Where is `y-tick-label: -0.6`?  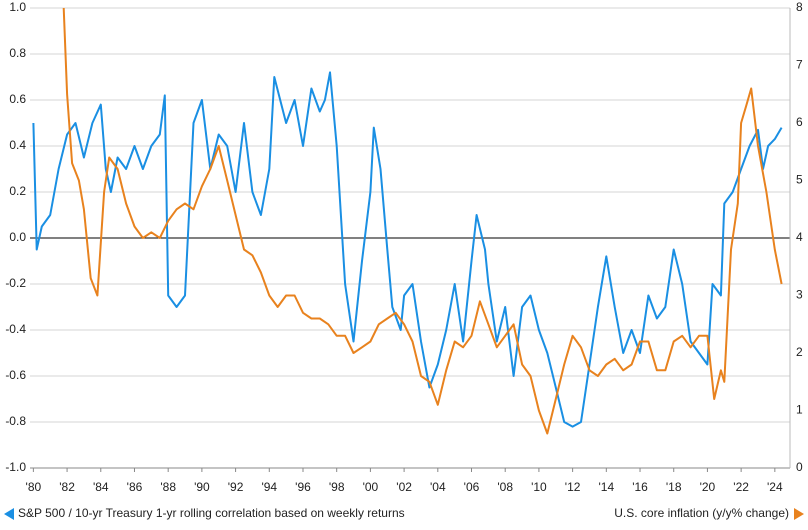 y-tick-label: -0.6 is located at coordinates (15, 375).